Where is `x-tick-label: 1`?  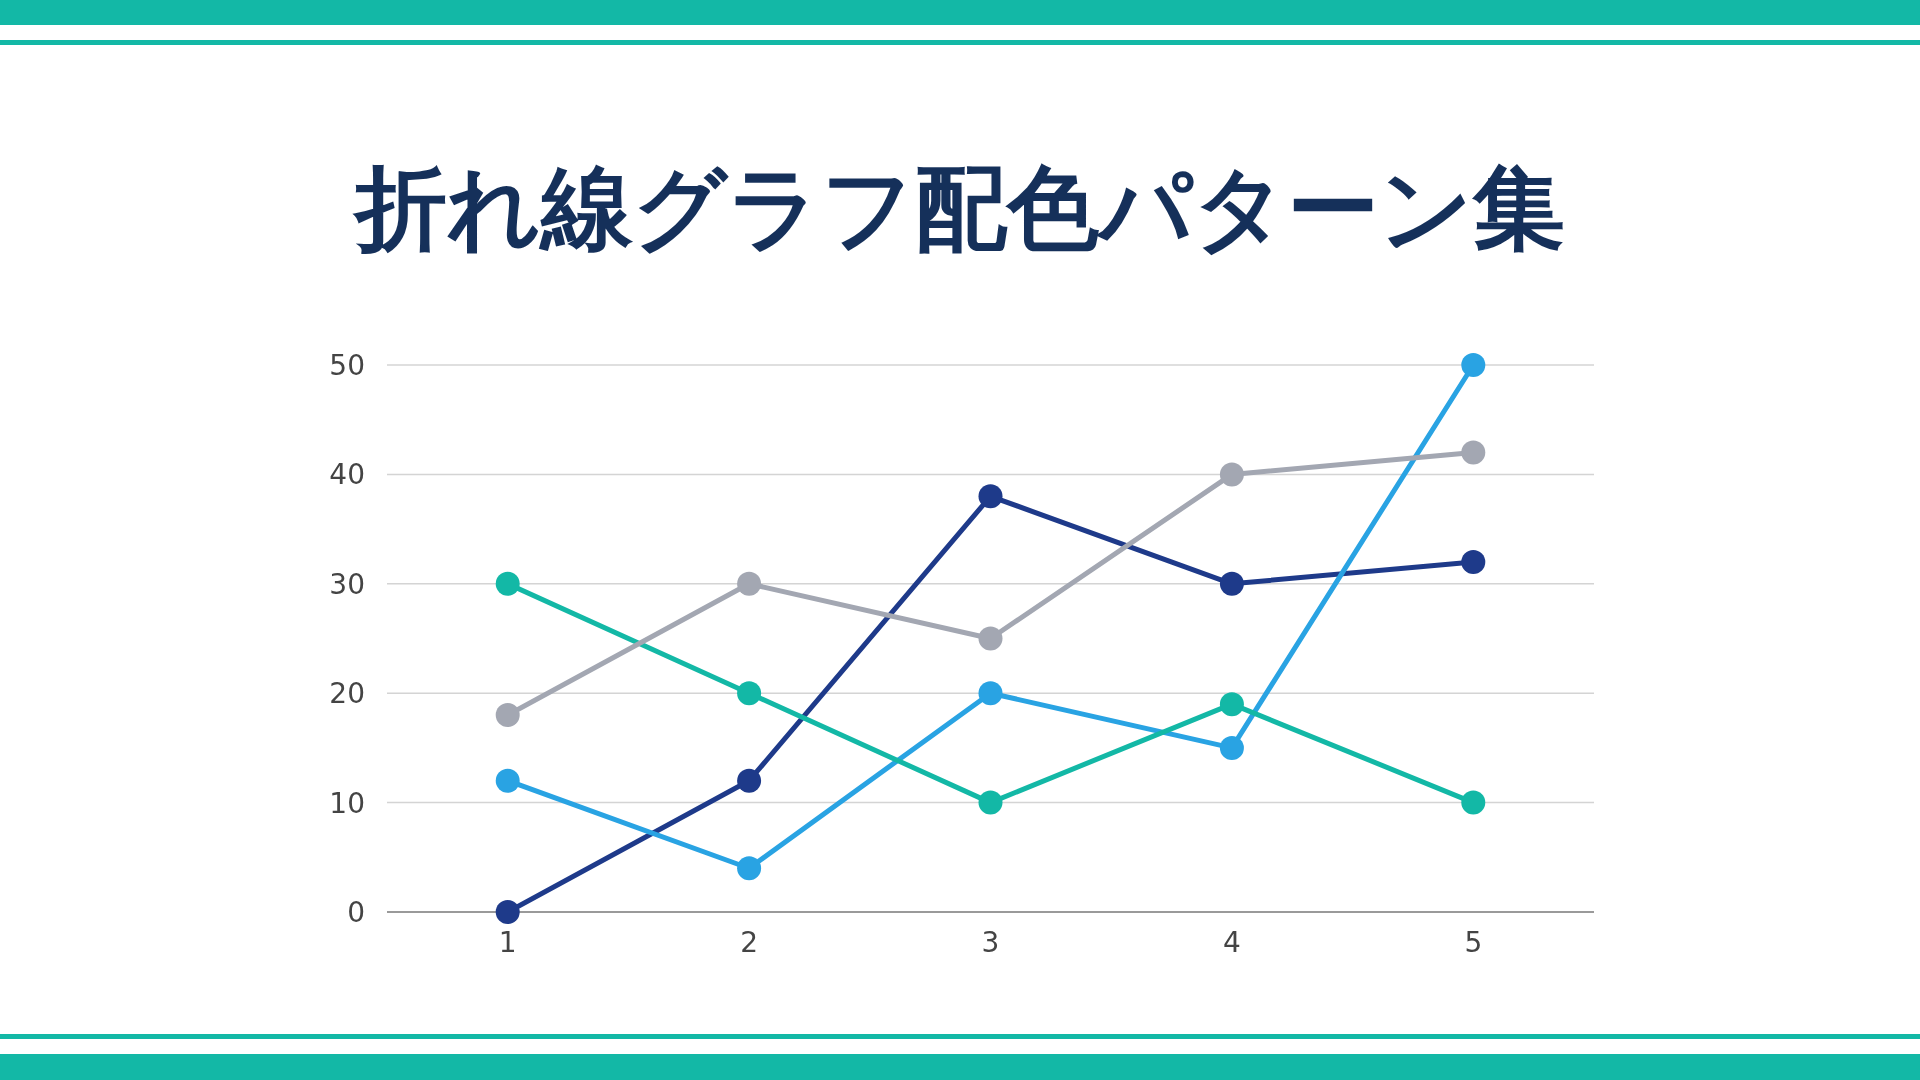 x-tick-label: 1 is located at coordinates (507, 942).